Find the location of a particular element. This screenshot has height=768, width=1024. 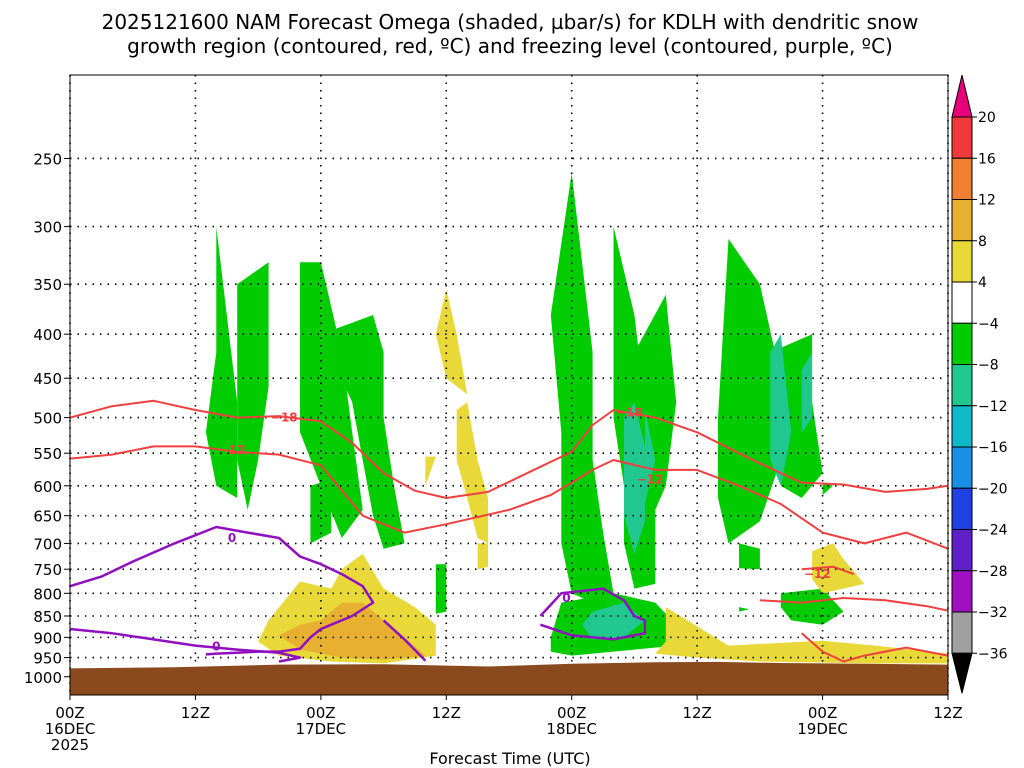

colorbar-label: 4 is located at coordinates (982, 283).